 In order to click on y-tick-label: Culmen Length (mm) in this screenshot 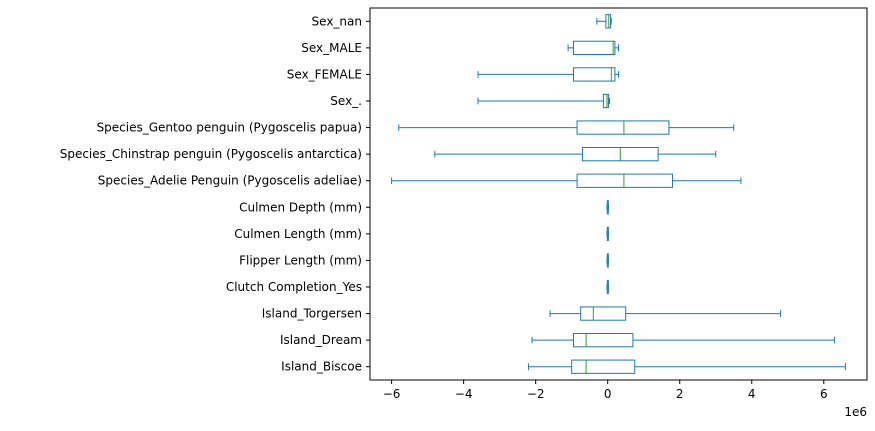, I will do `click(298, 234)`.